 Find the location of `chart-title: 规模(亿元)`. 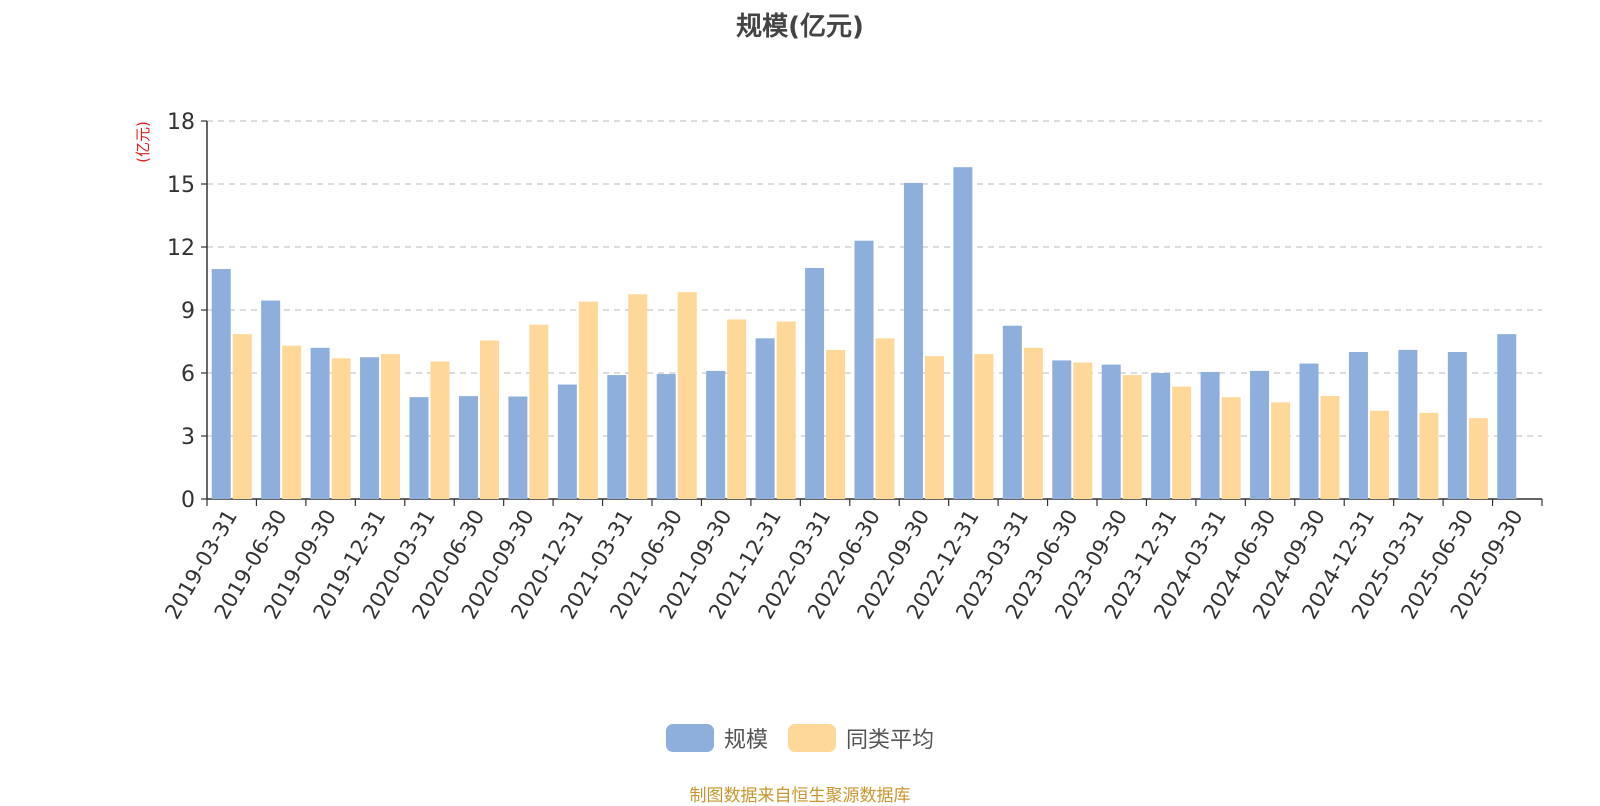

chart-title: 规模(亿元) is located at coordinates (800, 27).